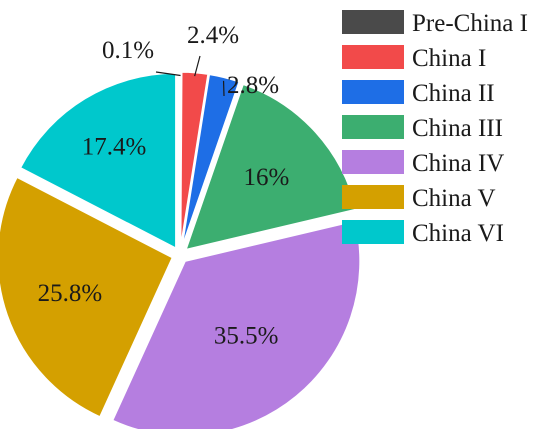 The image size is (550, 429). Describe the element at coordinates (453, 93) in the screenshot. I see `legend-label-china-ii: China II` at that location.